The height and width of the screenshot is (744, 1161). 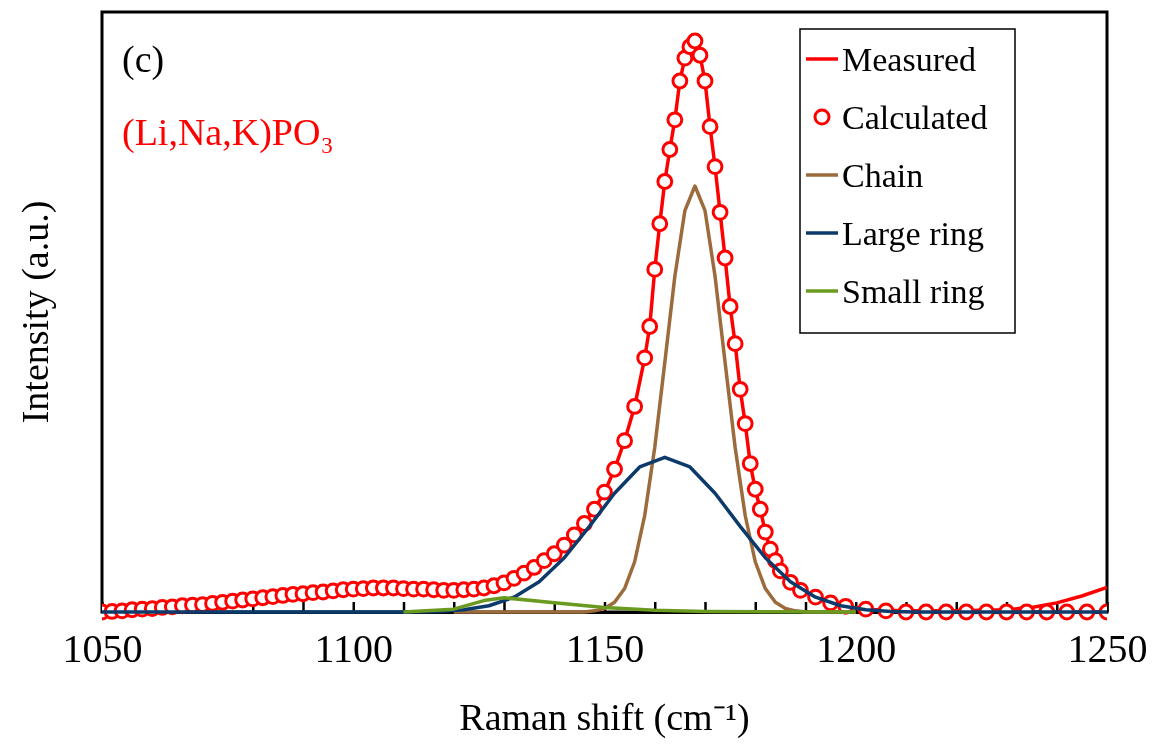 I want to click on annotation: (c), so click(x=143, y=59).